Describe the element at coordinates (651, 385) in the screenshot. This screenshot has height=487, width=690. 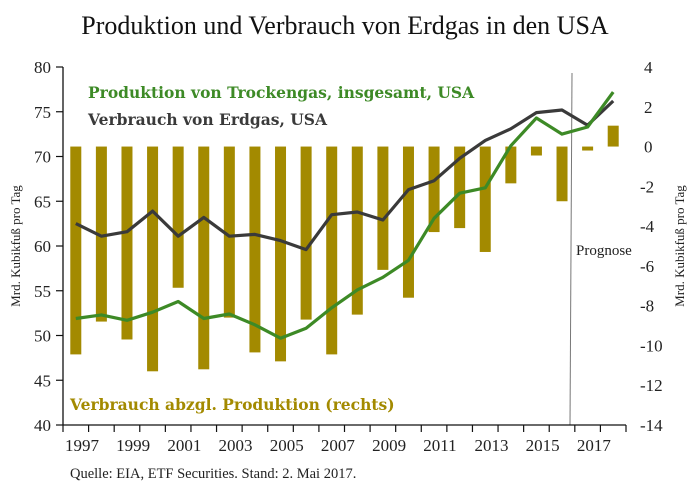
I see `y-right-tick-label: -12` at that location.